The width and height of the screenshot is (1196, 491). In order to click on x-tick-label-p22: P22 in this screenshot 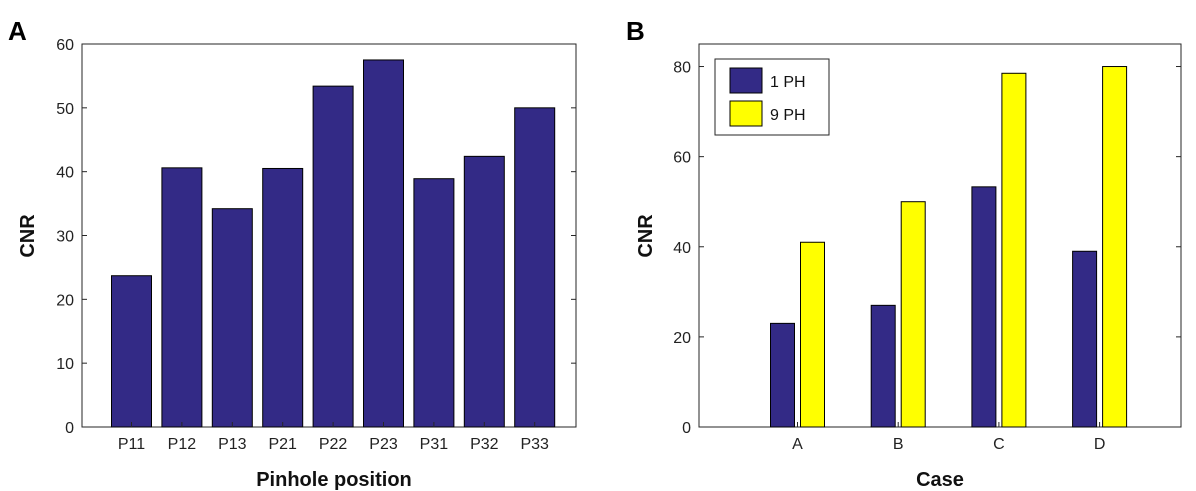, I will do `click(333, 444)`.